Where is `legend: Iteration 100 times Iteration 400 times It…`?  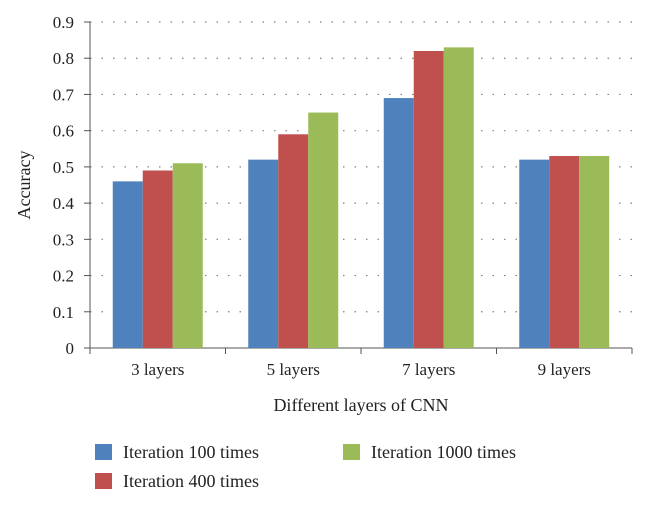
legend: Iteration 100 times Iteration 400 times It… is located at coordinates (305, 466).